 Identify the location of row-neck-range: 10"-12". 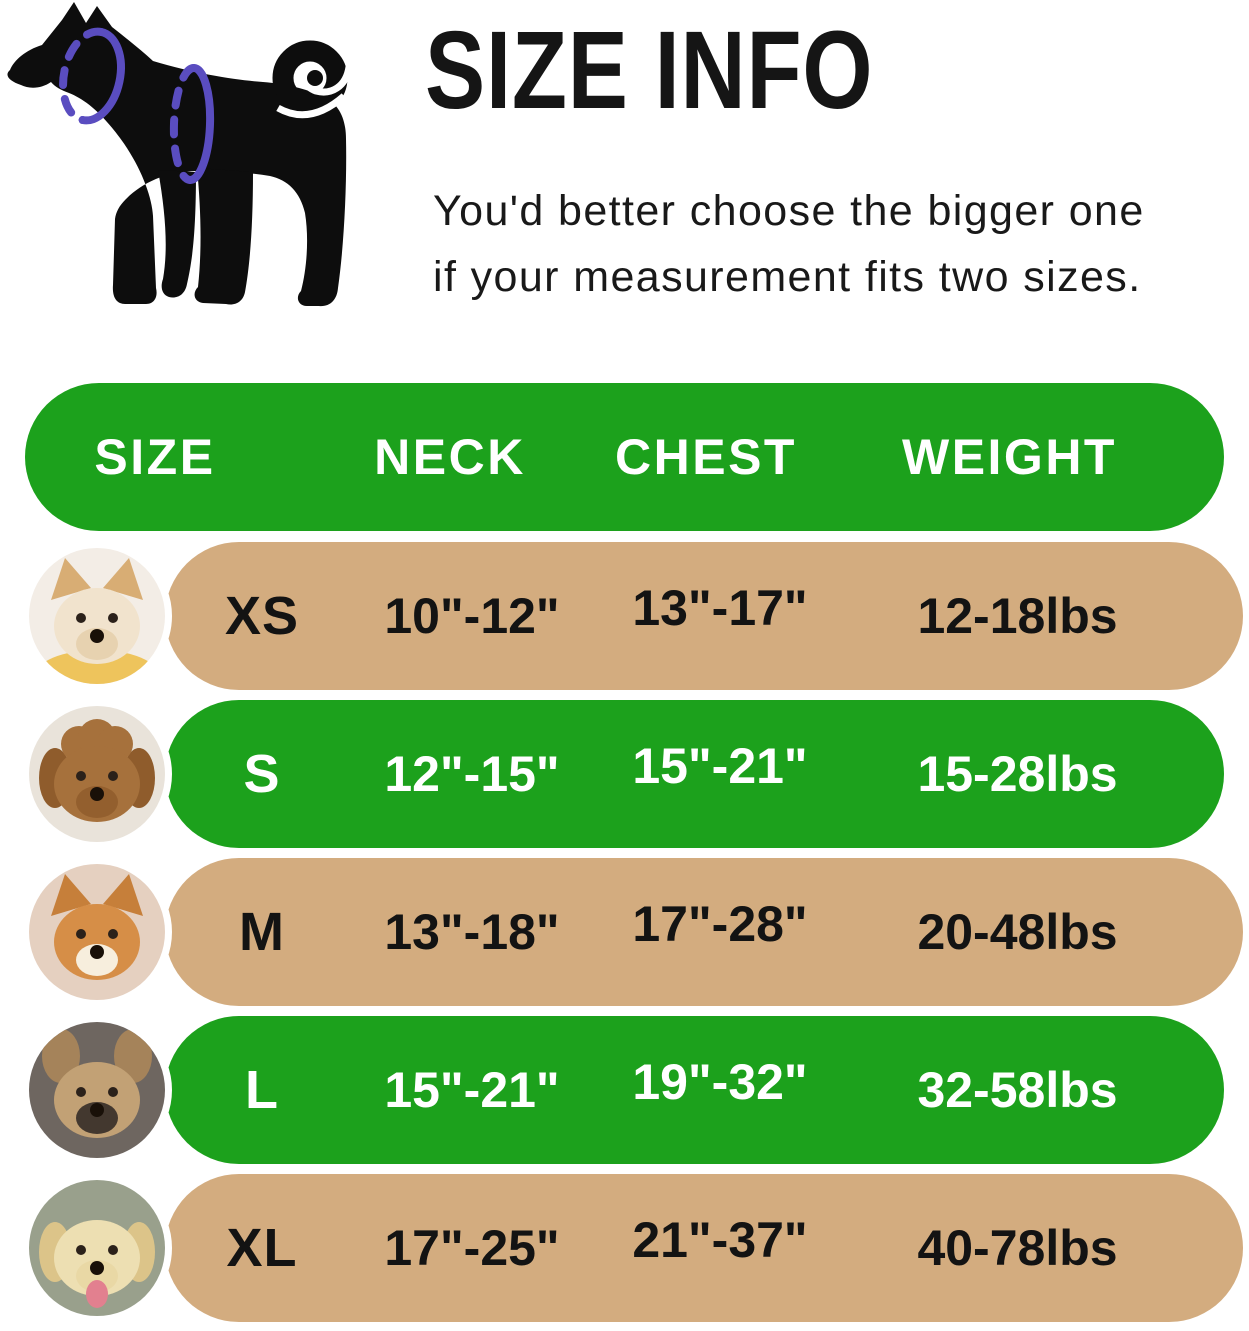
(472, 616).